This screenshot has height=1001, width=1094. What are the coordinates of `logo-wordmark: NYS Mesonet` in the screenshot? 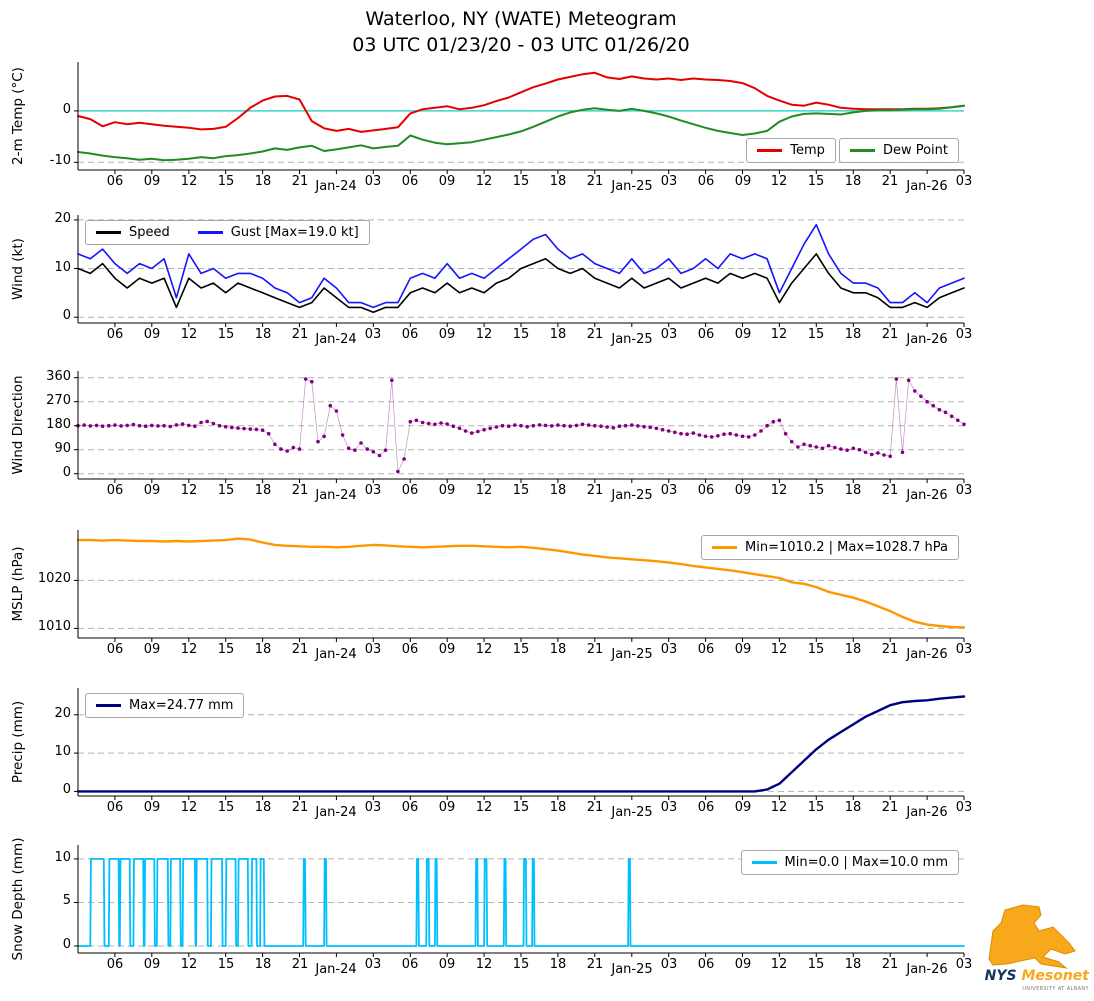 It's located at (1037, 976).